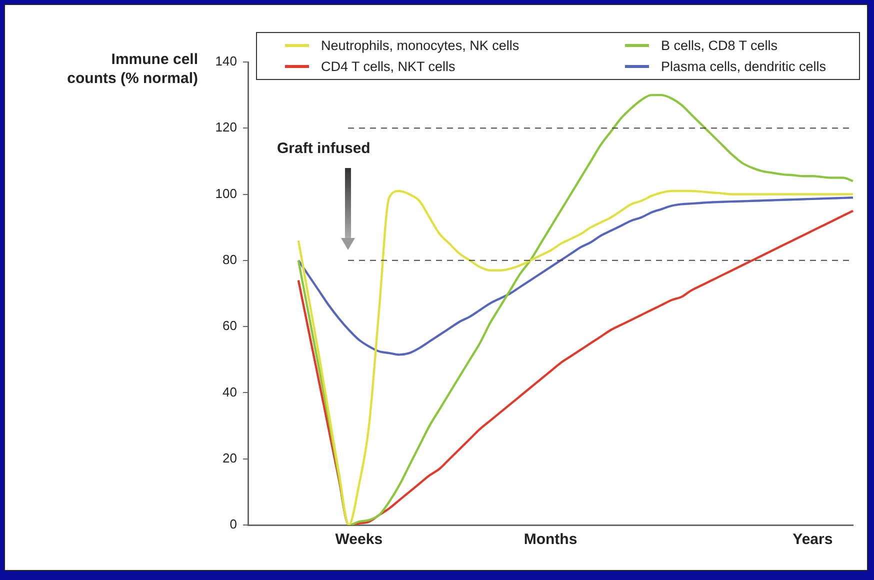 This screenshot has height=580, width=874. Describe the element at coordinates (388, 66) in the screenshot. I see `legend-label: CD4 T cells, NKT cells` at that location.